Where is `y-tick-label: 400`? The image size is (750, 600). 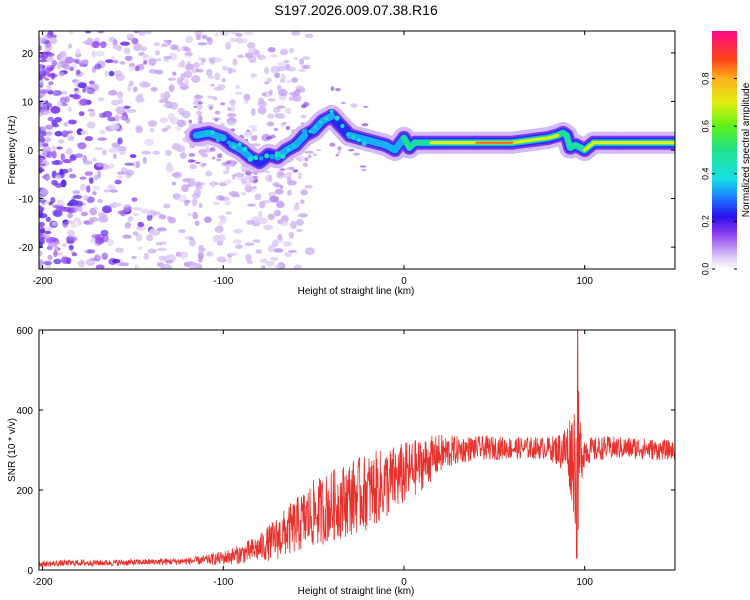
y-tick-label: 400 is located at coordinates (24, 411).